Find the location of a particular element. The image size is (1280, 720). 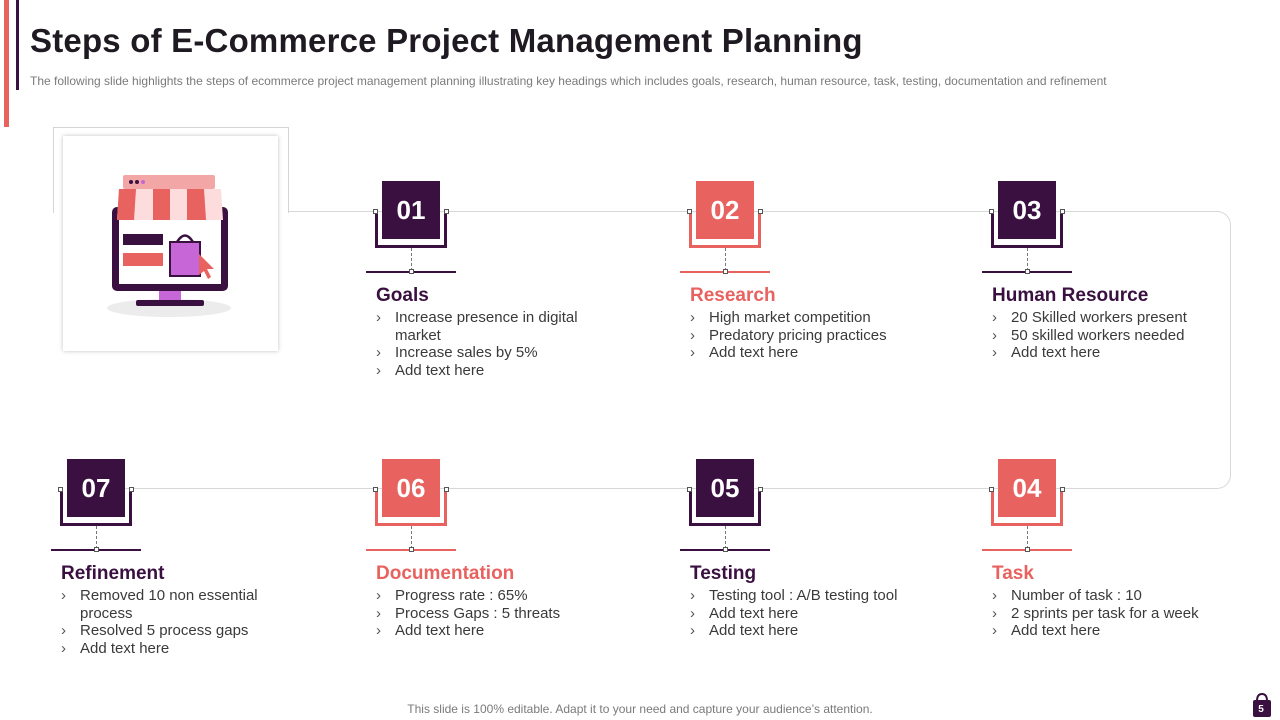

accent-bar is located at coordinates (6, 63).